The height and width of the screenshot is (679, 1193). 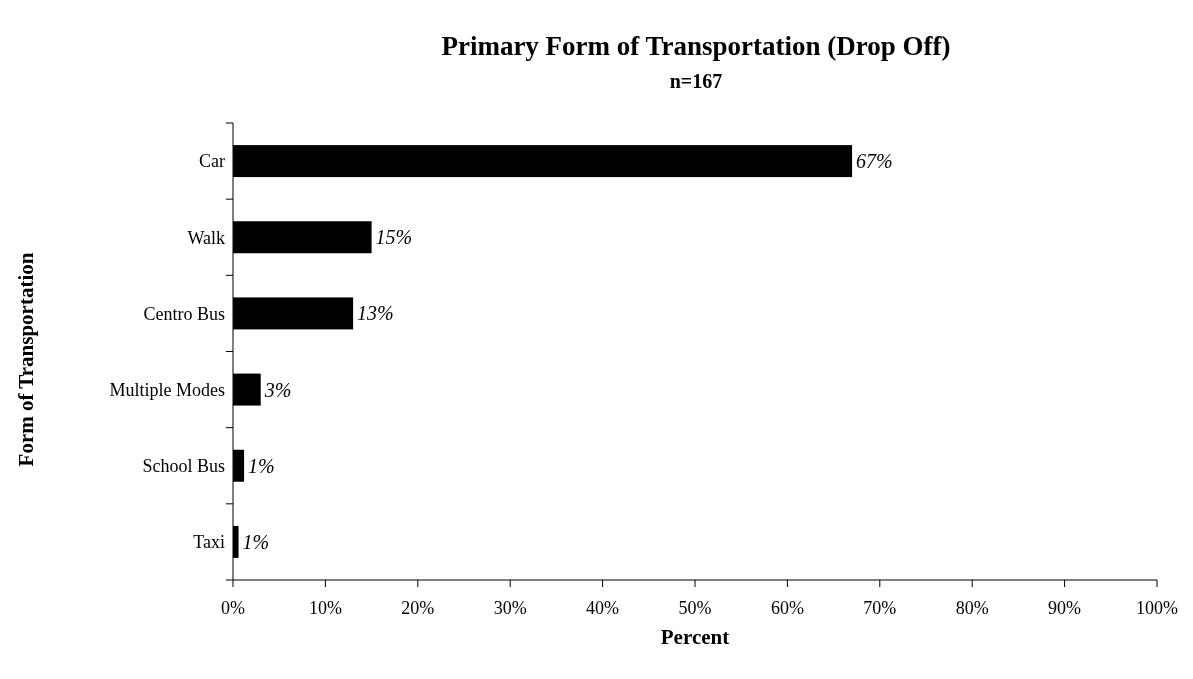 What do you see at coordinates (510, 608) in the screenshot?
I see `x-tick-label: 30%` at bounding box center [510, 608].